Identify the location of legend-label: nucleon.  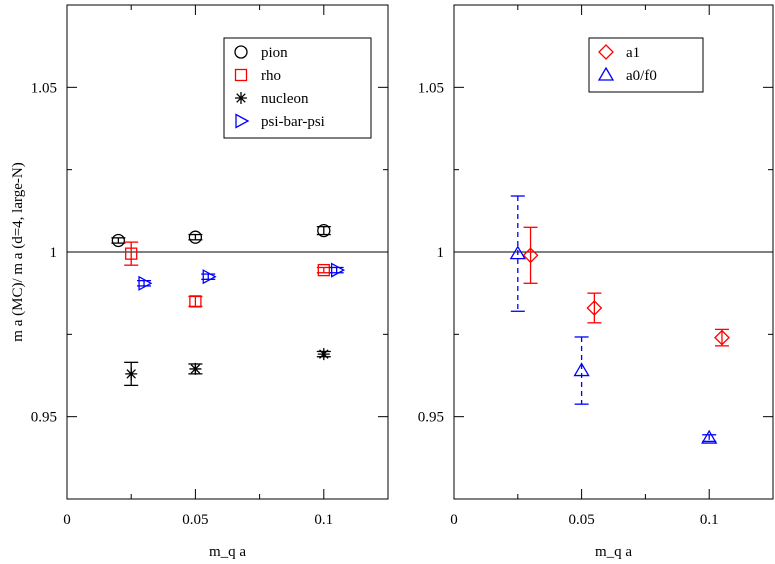
(285, 99).